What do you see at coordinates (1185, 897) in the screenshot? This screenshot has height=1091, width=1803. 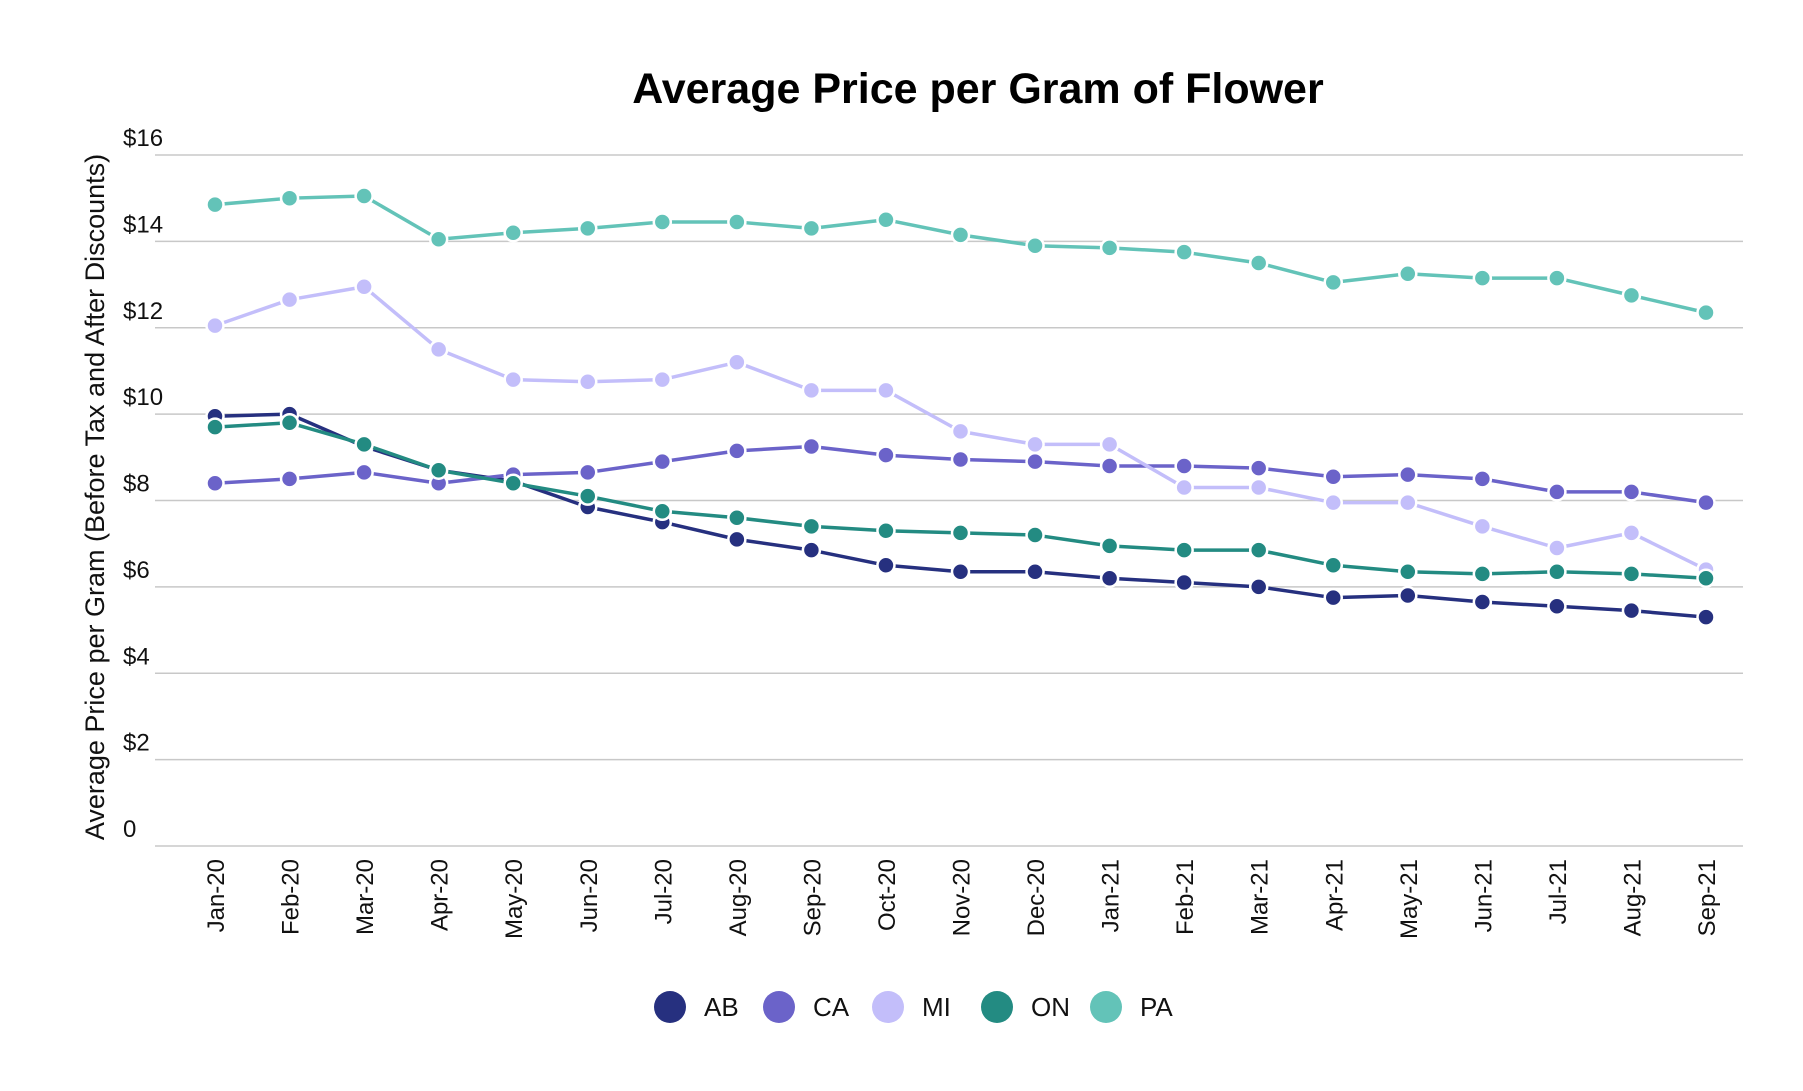 I see `x-tick-label: Feb-21` at bounding box center [1185, 897].